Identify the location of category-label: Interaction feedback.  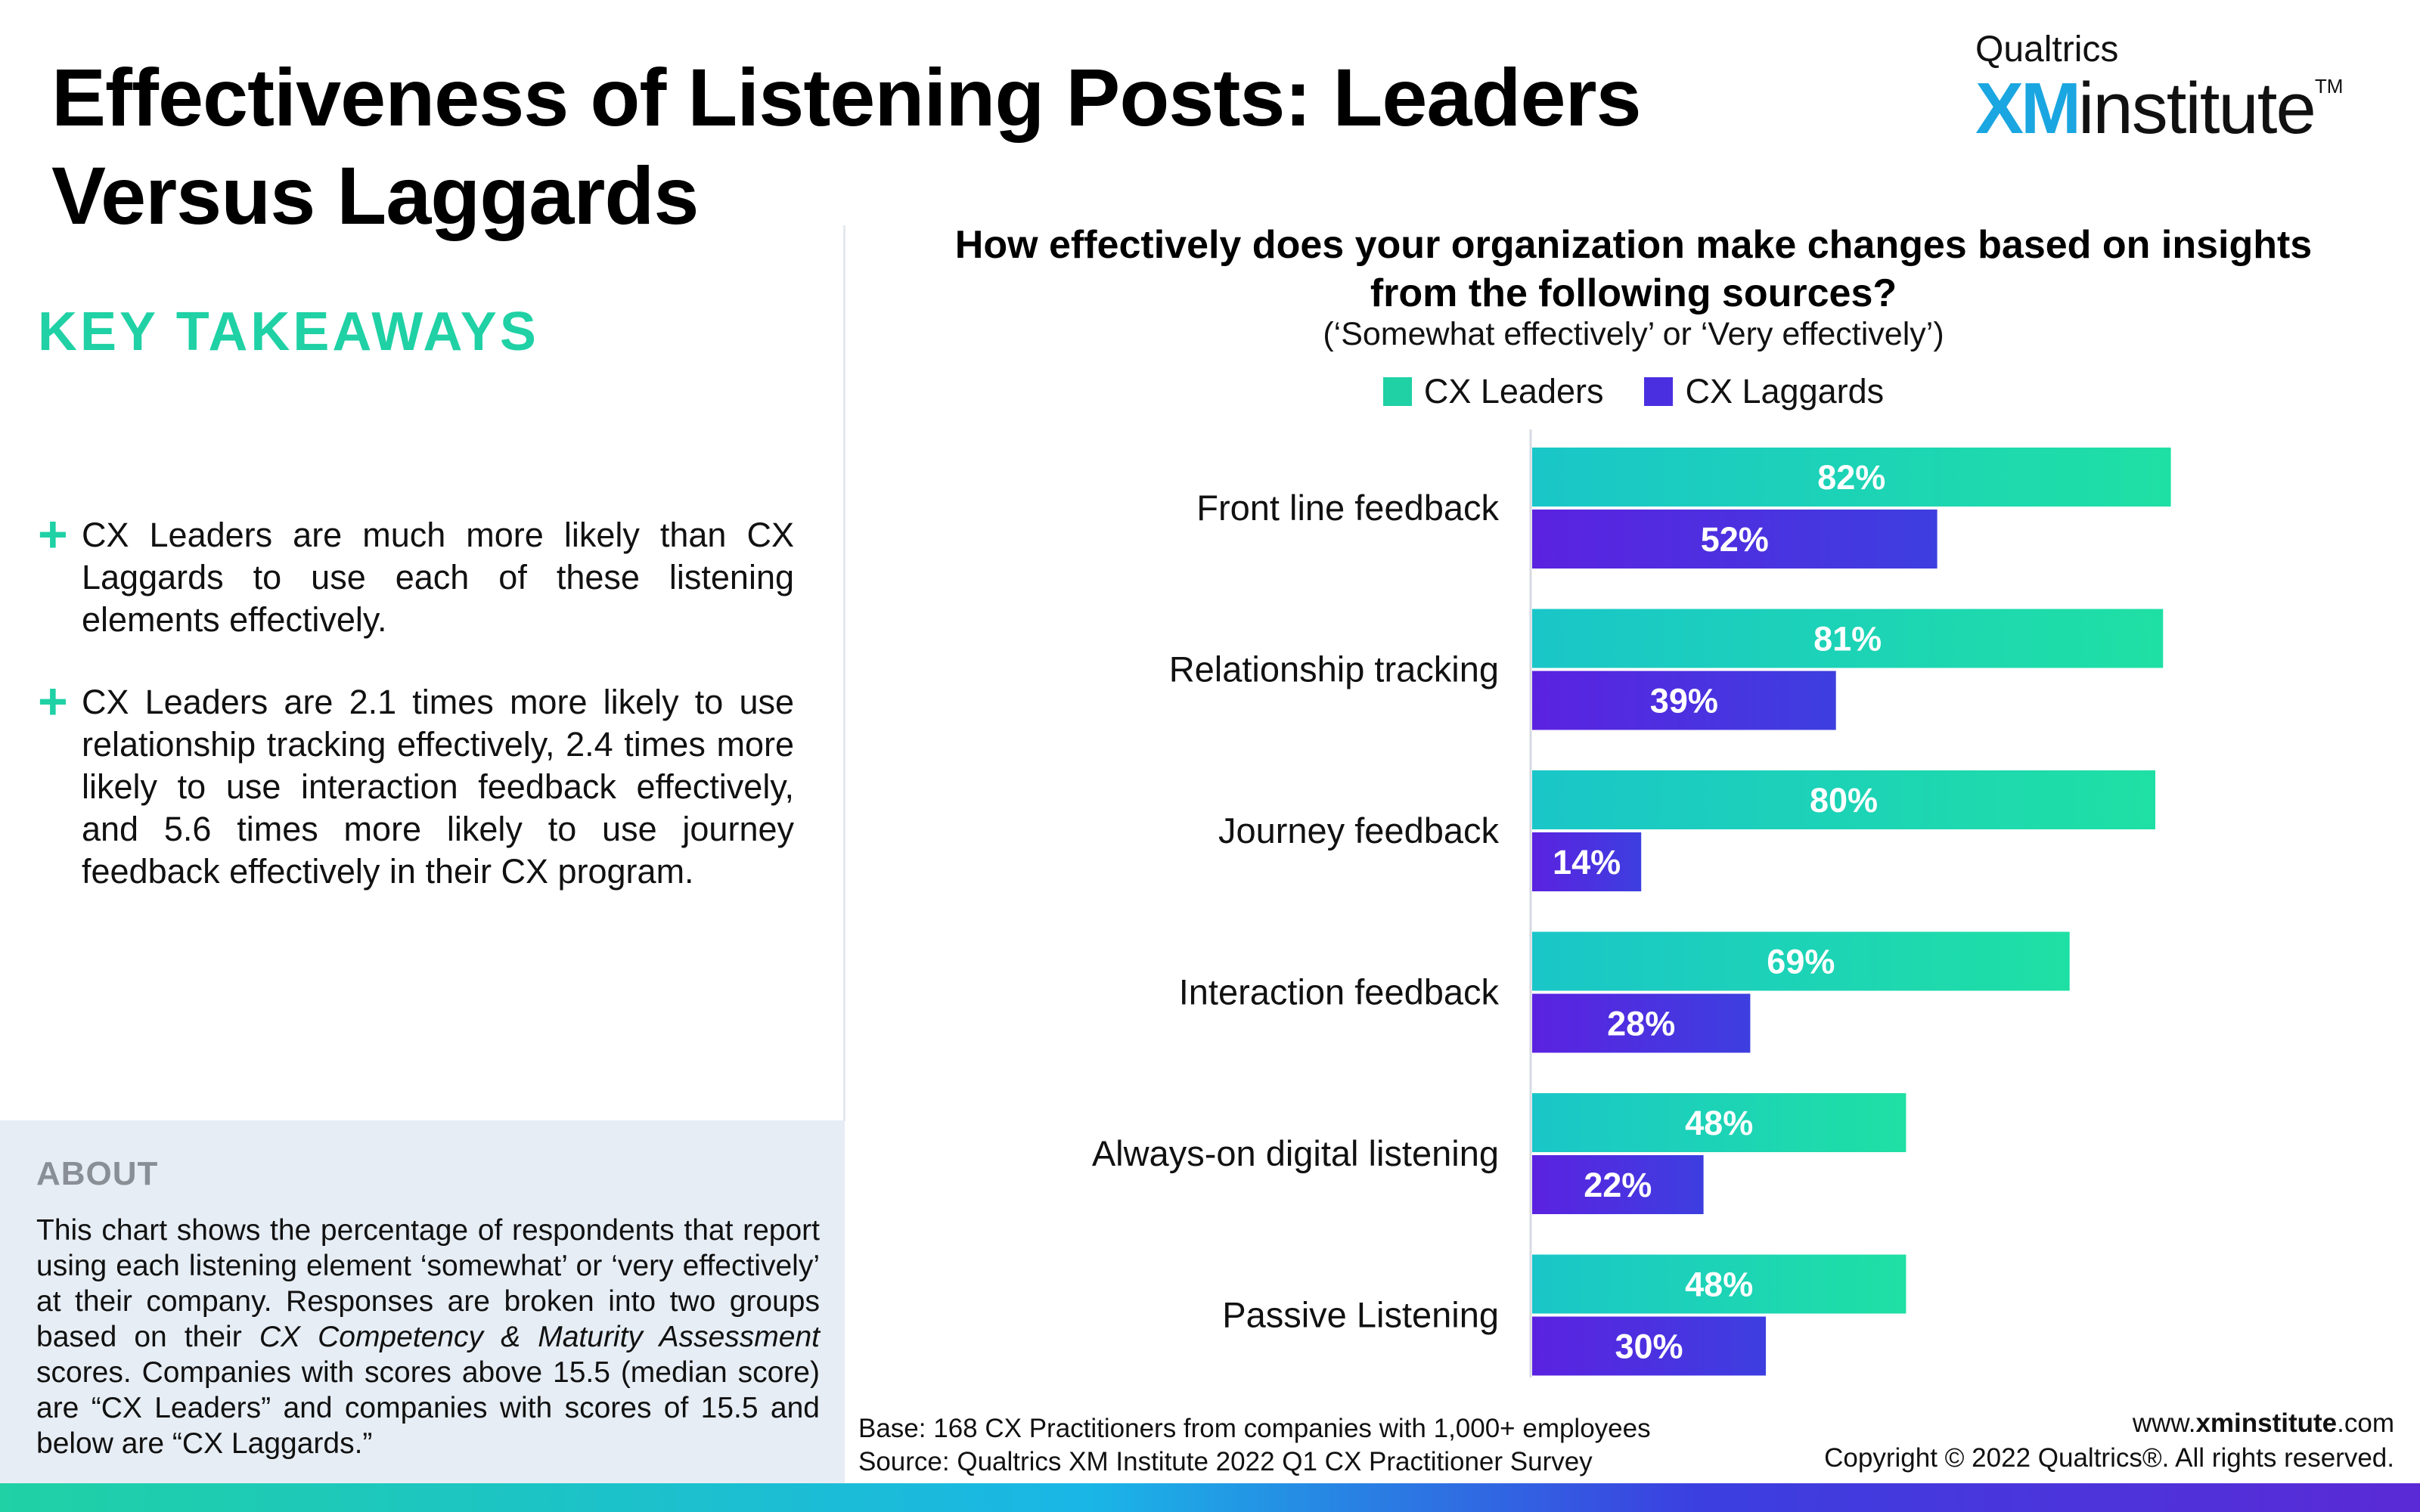
(1339, 992).